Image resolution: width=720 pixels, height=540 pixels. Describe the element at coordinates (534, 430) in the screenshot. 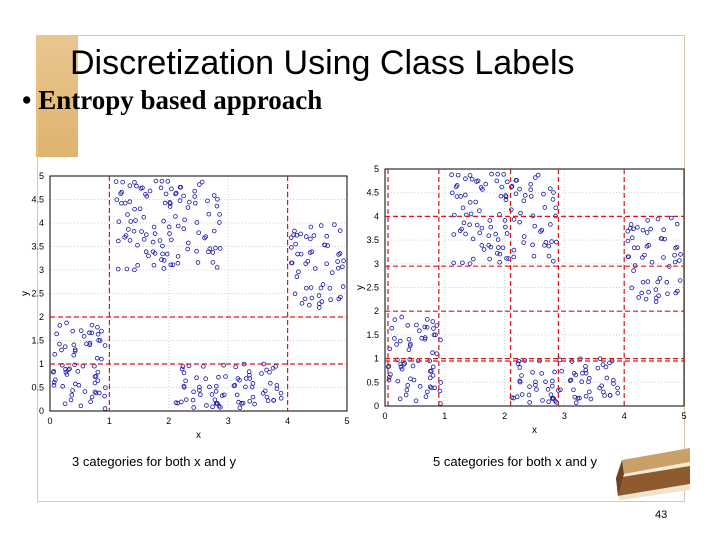

I see `x-axis-label: x` at that location.